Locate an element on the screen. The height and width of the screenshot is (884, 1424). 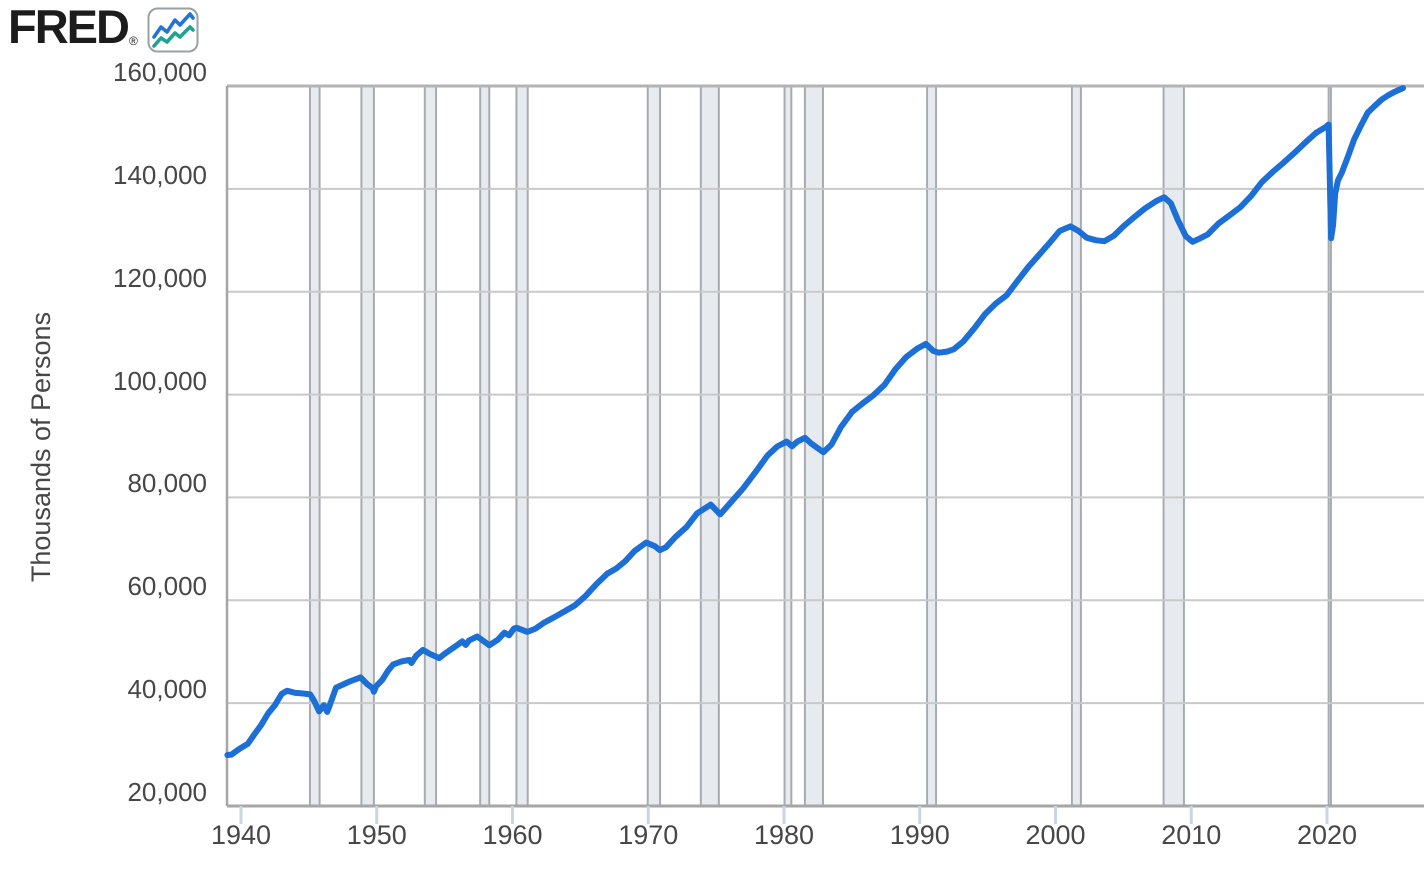
y-tick-label: 100,000 is located at coordinates (160, 380).